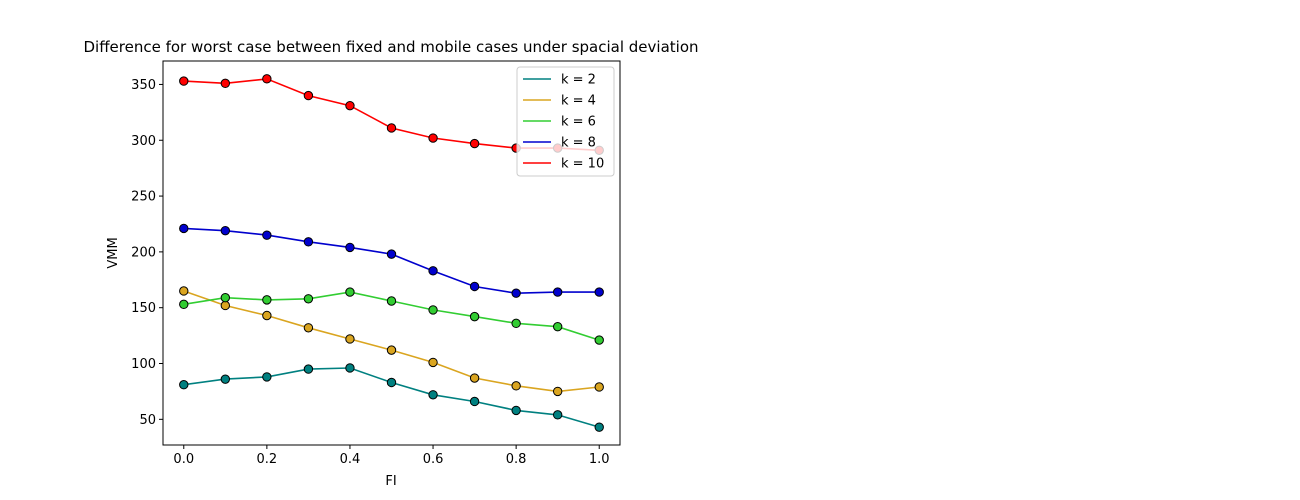 The image size is (1300, 500). What do you see at coordinates (267, 459) in the screenshot?
I see `x-tick-label: 0.2` at bounding box center [267, 459].